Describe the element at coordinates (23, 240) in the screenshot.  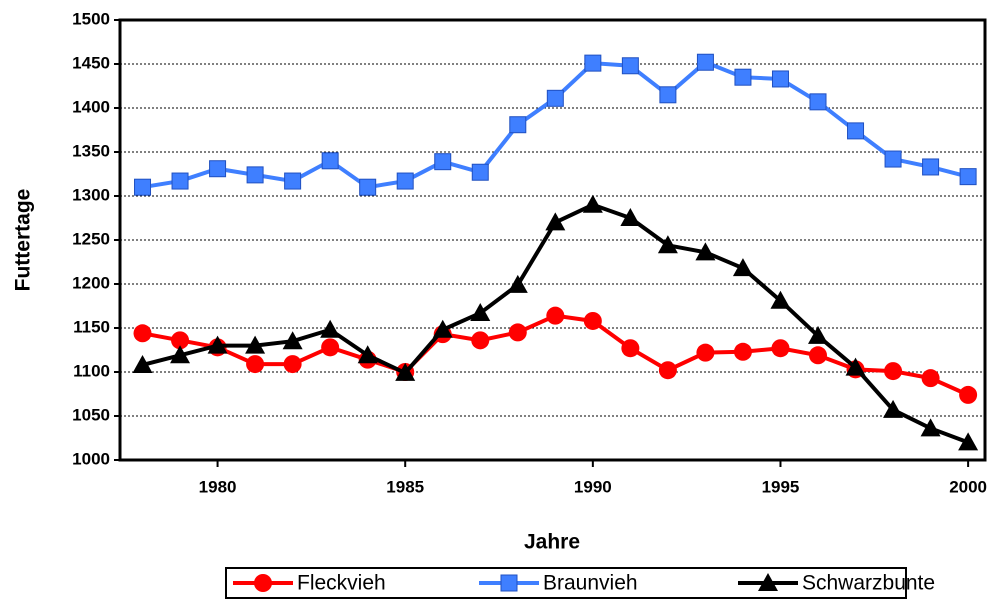
I see `y-axis-label: Futtertage` at that location.